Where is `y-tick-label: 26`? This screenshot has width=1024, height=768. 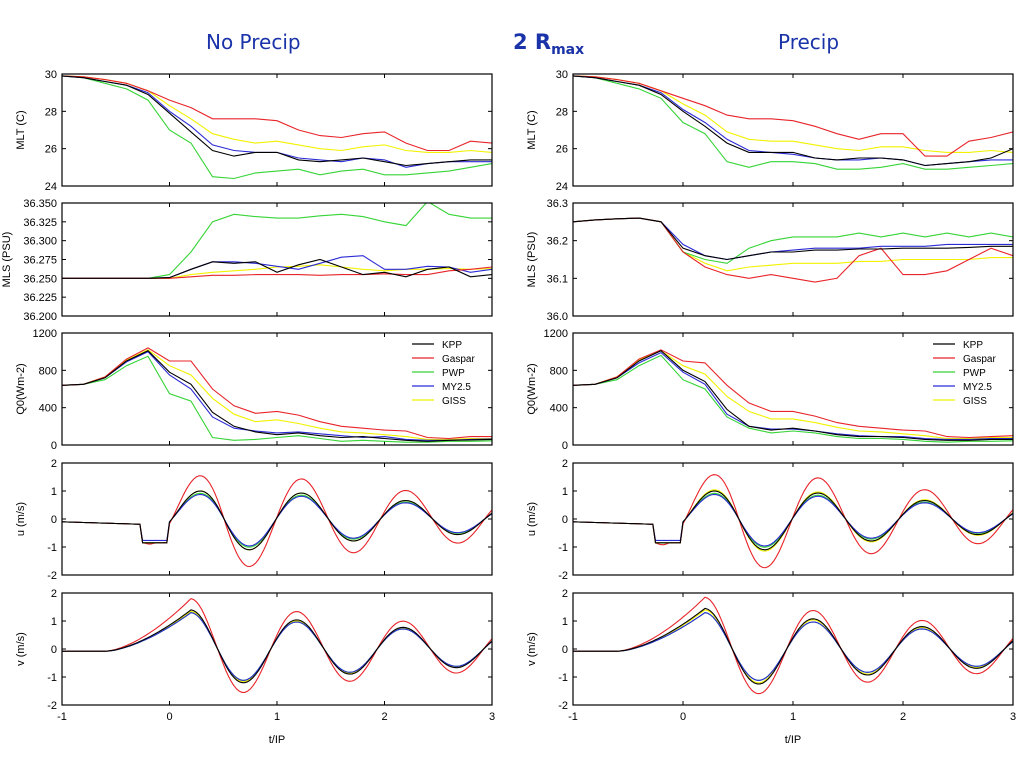 y-tick-label: 26 is located at coordinates (51, 150).